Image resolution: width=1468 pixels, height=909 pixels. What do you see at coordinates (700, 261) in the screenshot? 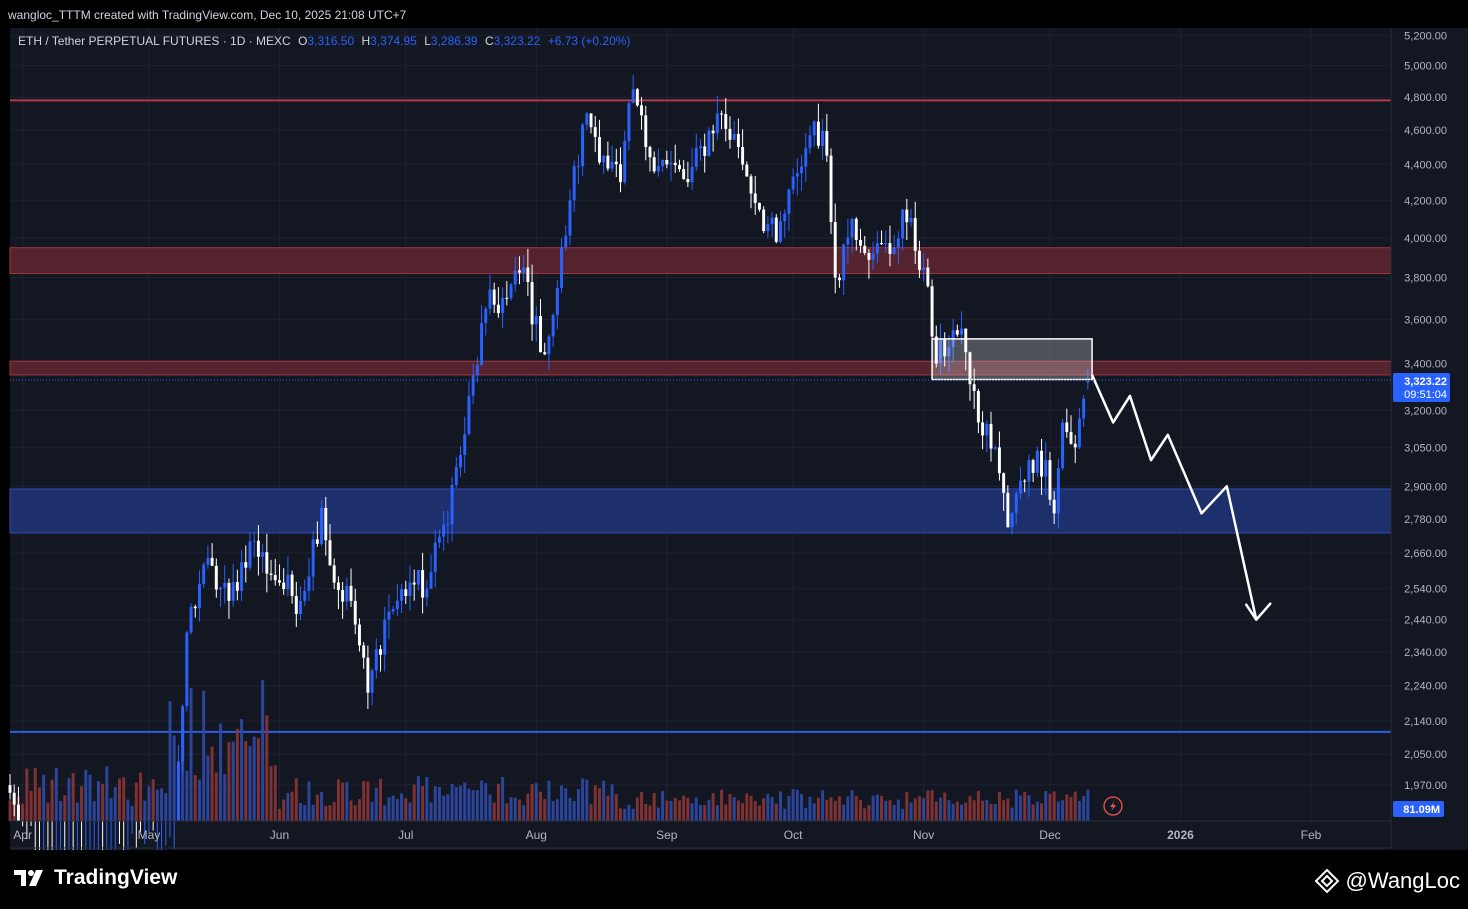
I see `resistance-zone` at bounding box center [700, 261].